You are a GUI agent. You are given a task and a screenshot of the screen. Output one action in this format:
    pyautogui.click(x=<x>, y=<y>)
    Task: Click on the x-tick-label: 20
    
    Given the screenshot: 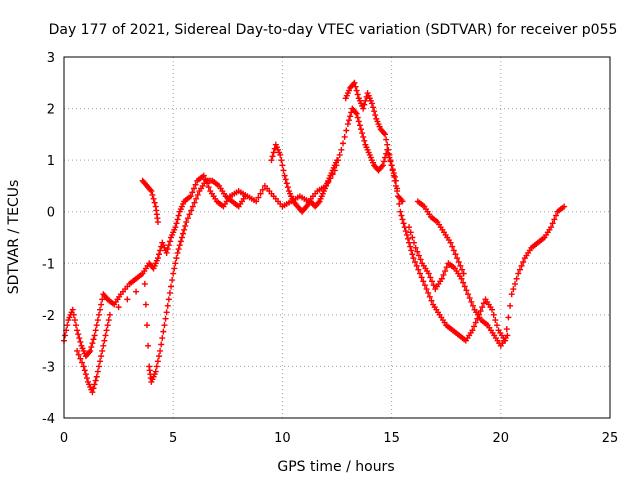 What is the action you would take?
    pyautogui.click(x=501, y=438)
    